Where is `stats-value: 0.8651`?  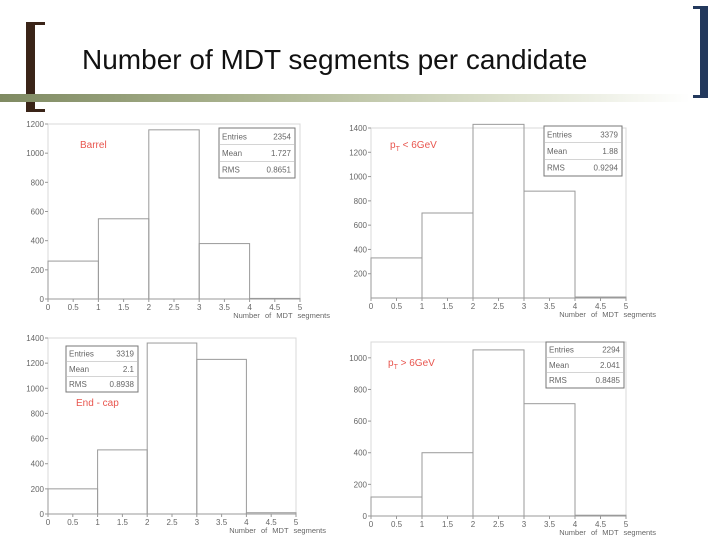 stats-value: 0.8651 is located at coordinates (279, 170).